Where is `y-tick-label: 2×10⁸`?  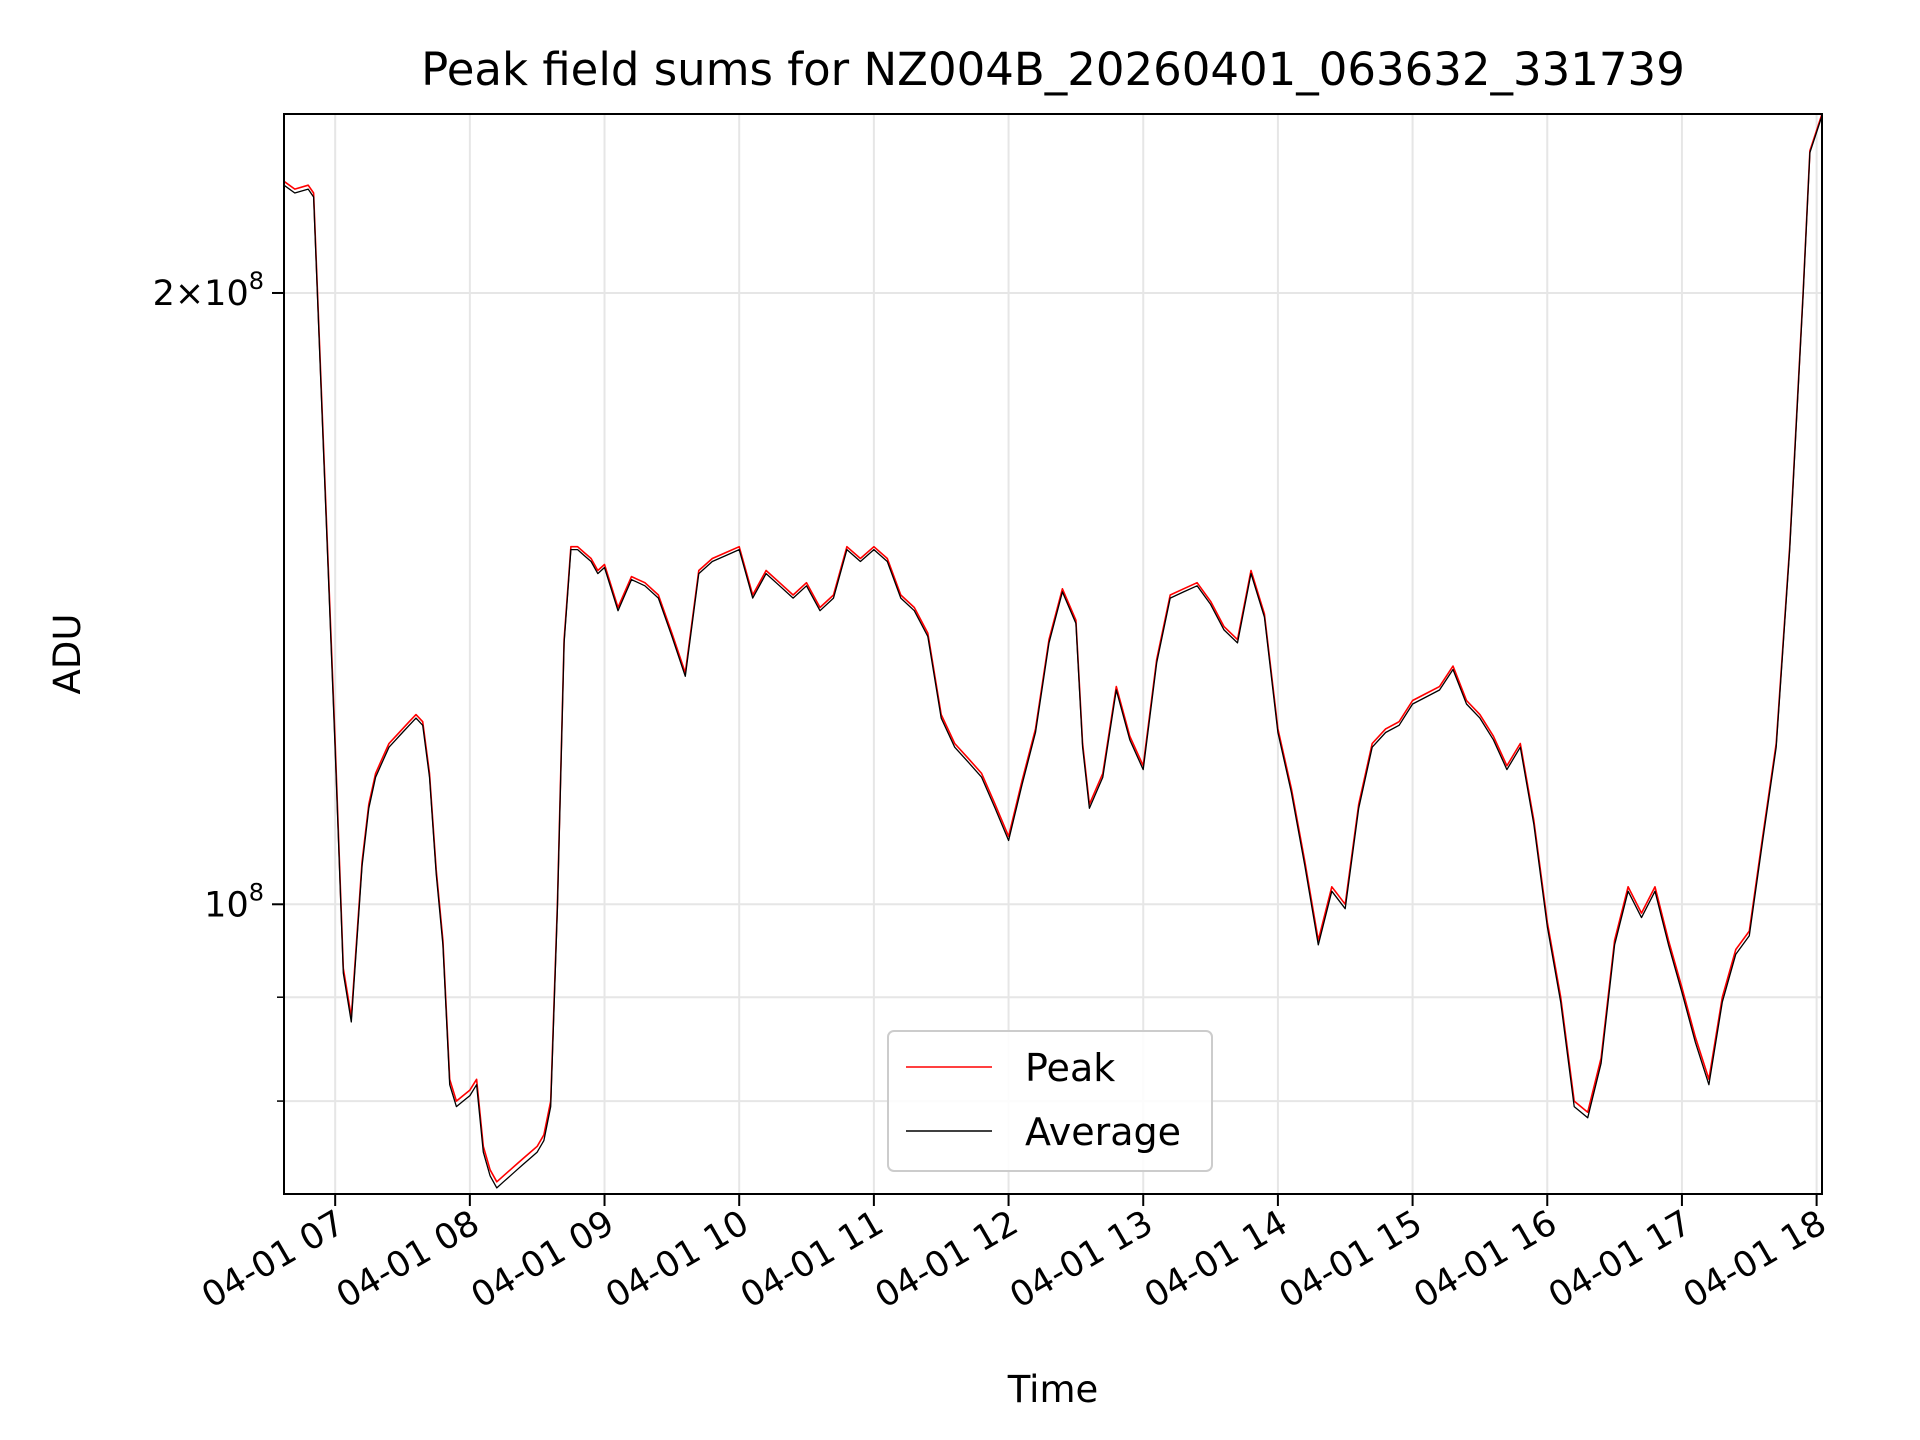 y-tick-label: 2×10⁸ is located at coordinates (208, 290).